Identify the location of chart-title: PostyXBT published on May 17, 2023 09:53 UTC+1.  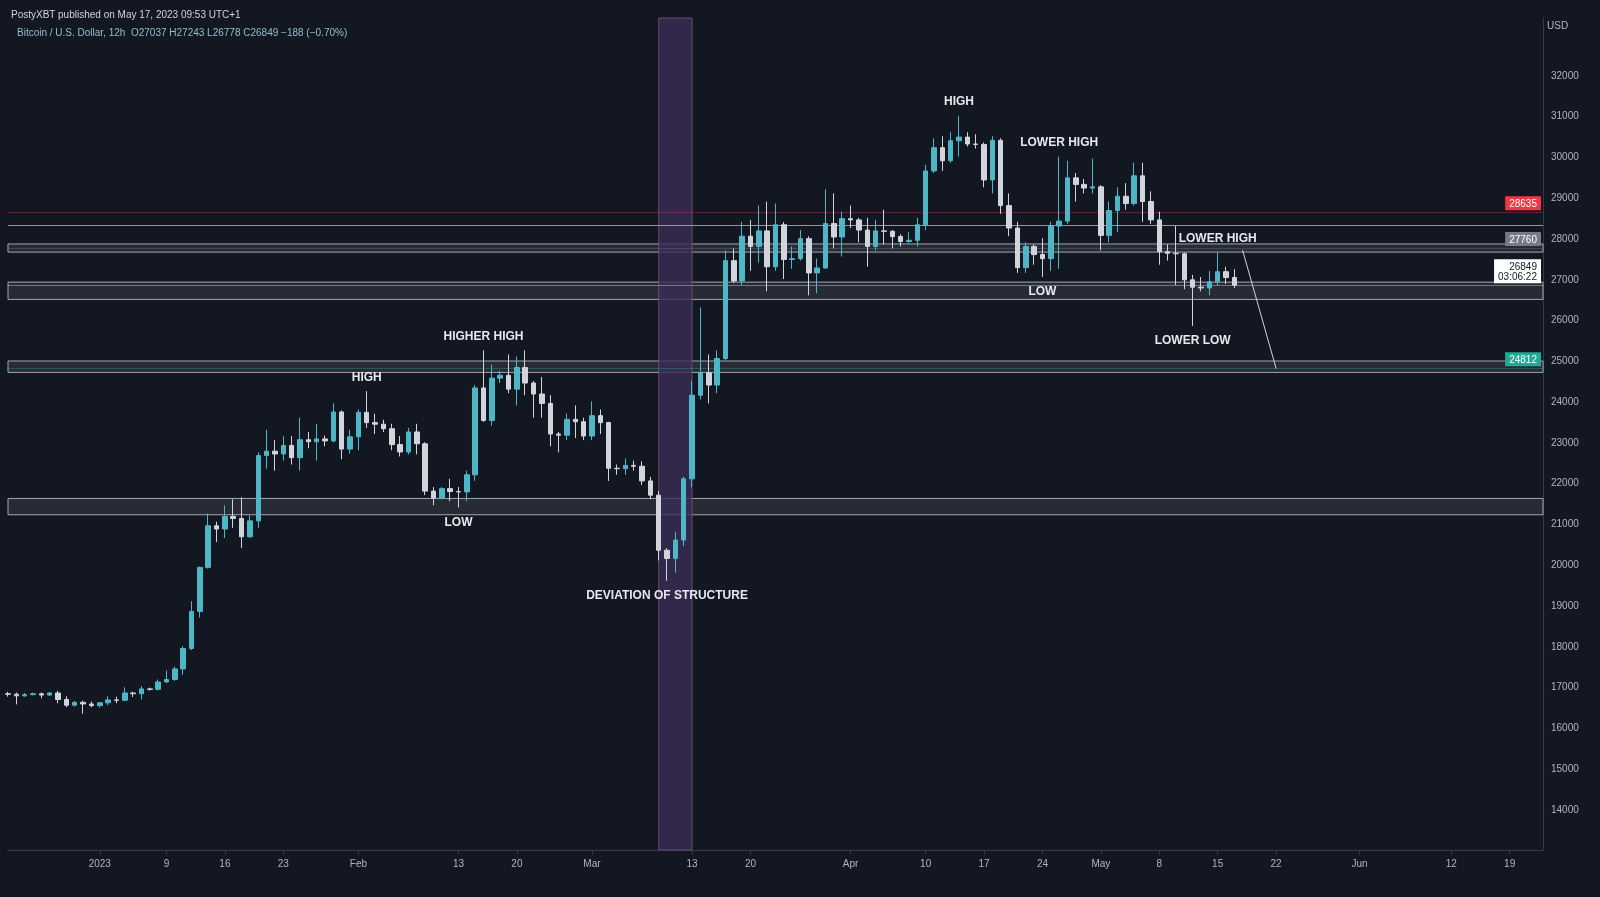
(126, 14).